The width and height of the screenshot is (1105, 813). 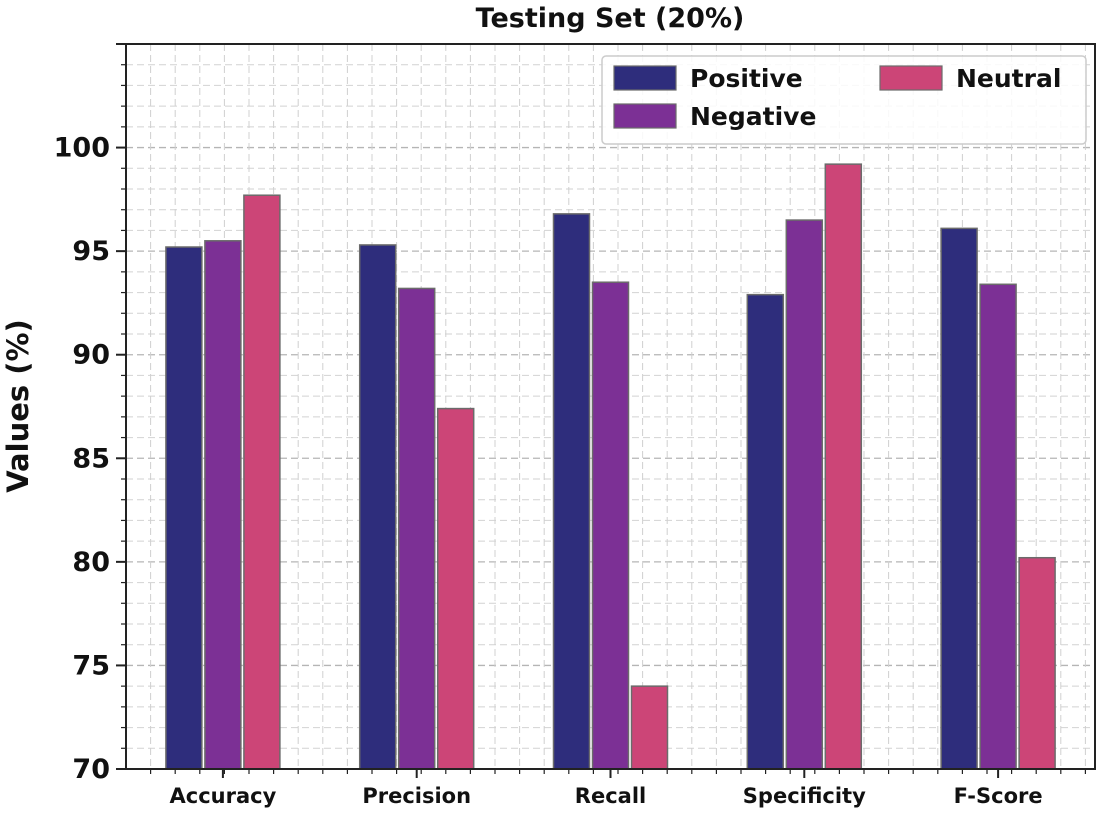 What do you see at coordinates (610, 18) in the screenshot?
I see `chart-title: Testing Set (20%)` at bounding box center [610, 18].